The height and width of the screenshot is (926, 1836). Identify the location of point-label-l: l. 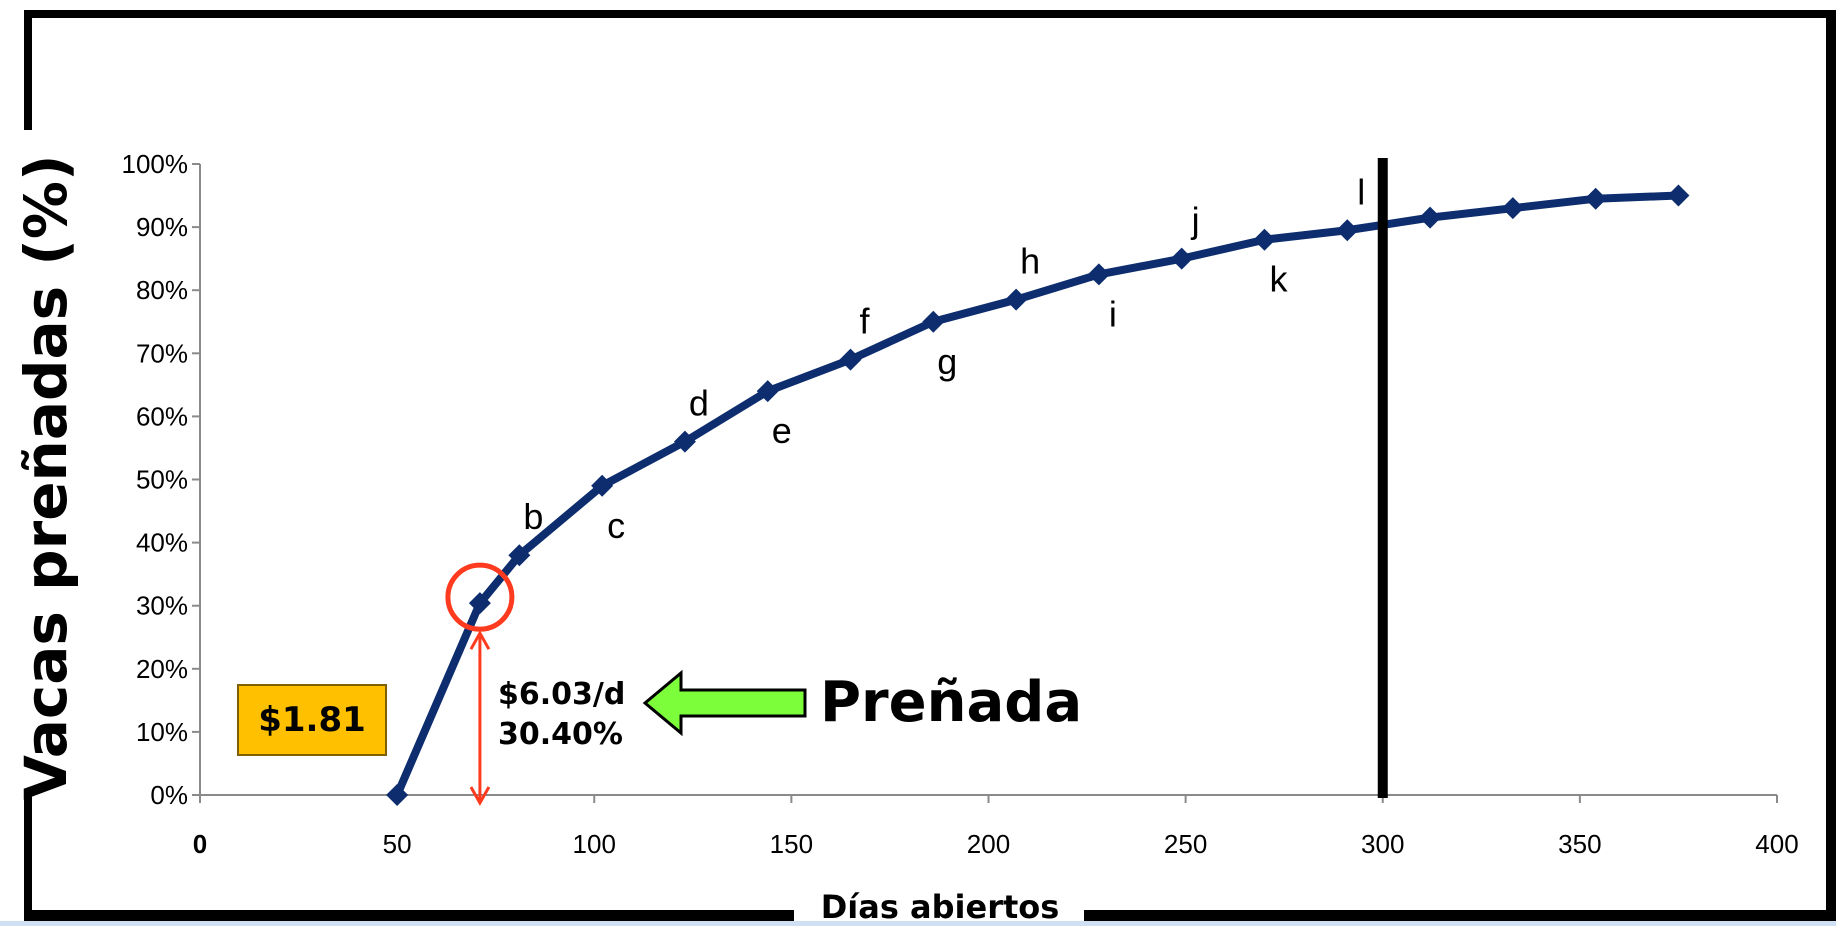
(1361, 191).